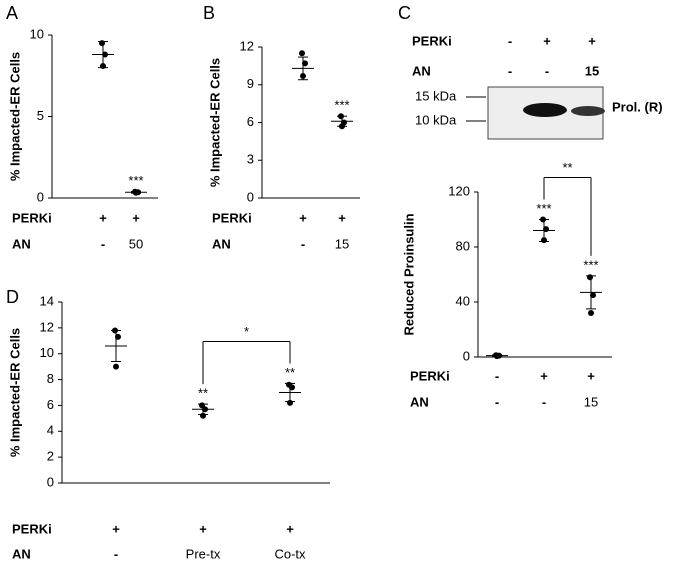 This screenshot has height=569, width=693. What do you see at coordinates (203, 553) in the screenshot?
I see `condition-label: Pre-tx` at bounding box center [203, 553].